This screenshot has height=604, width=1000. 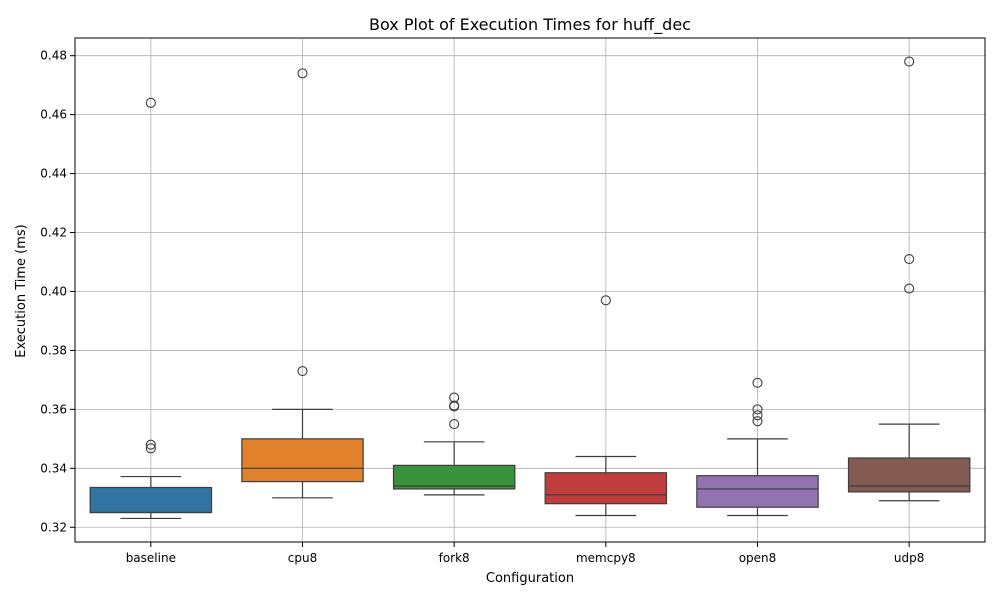 I want to click on y-tick-label: 0.46, so click(x=53, y=115).